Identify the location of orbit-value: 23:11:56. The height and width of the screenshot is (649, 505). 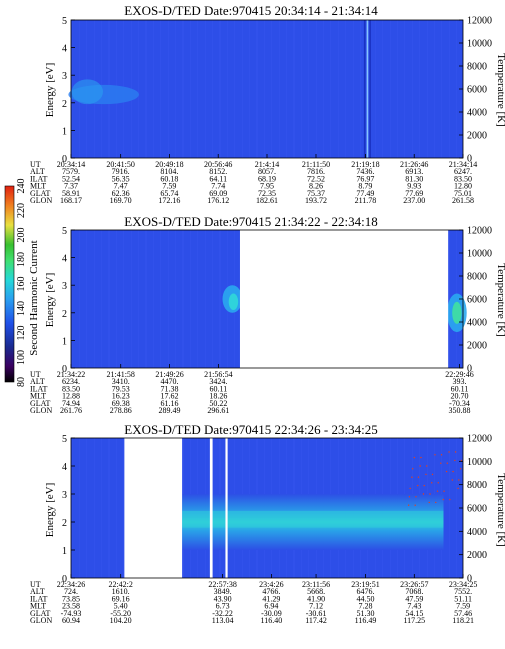
(316, 584).